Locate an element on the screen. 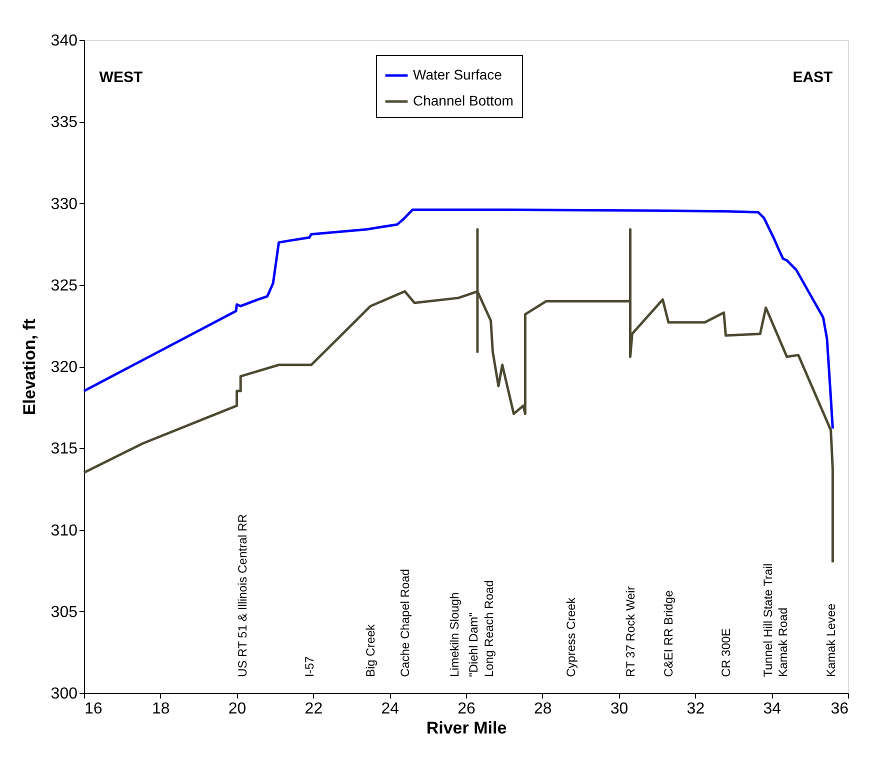 The width and height of the screenshot is (896, 758). y-axis-title: Elevation, ft is located at coordinates (29, 367).